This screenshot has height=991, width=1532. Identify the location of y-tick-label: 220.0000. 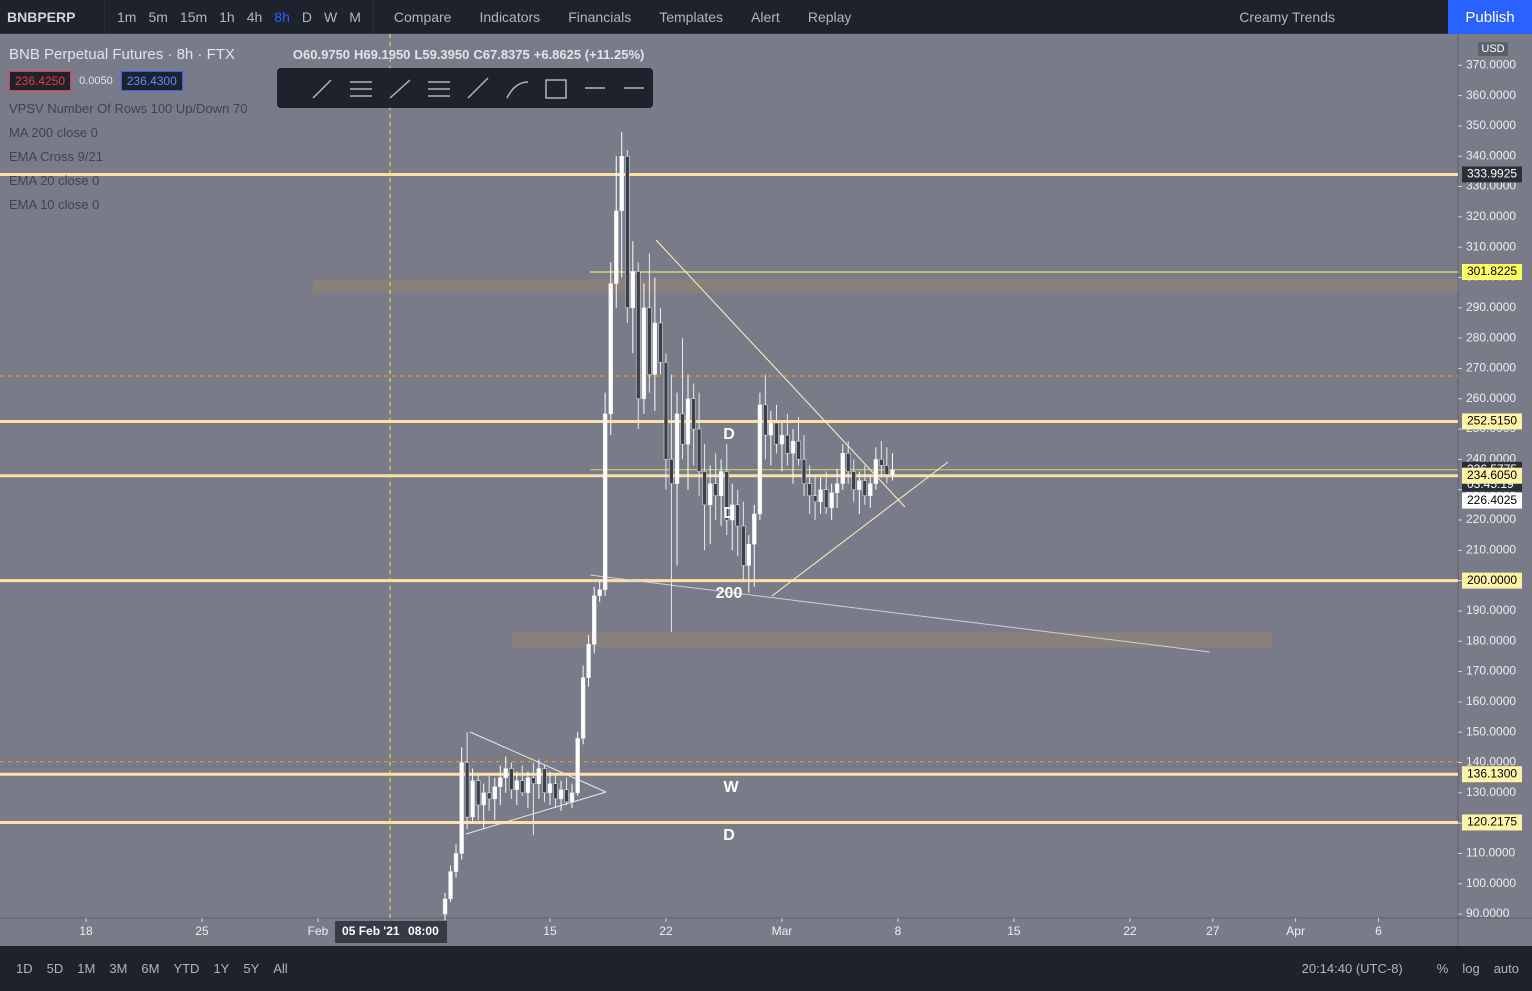
(1491, 519).